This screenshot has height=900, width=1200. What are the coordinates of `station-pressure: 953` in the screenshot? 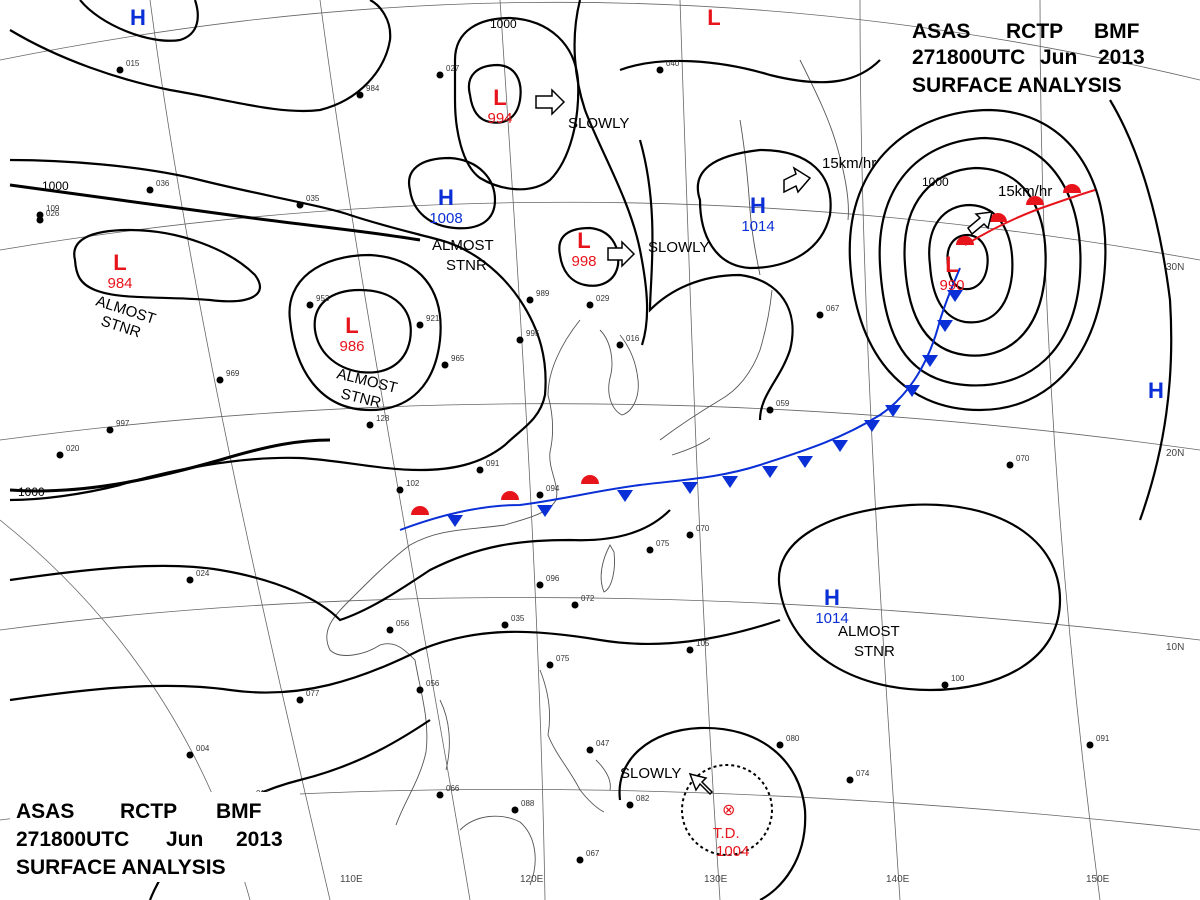 It's located at (323, 298).